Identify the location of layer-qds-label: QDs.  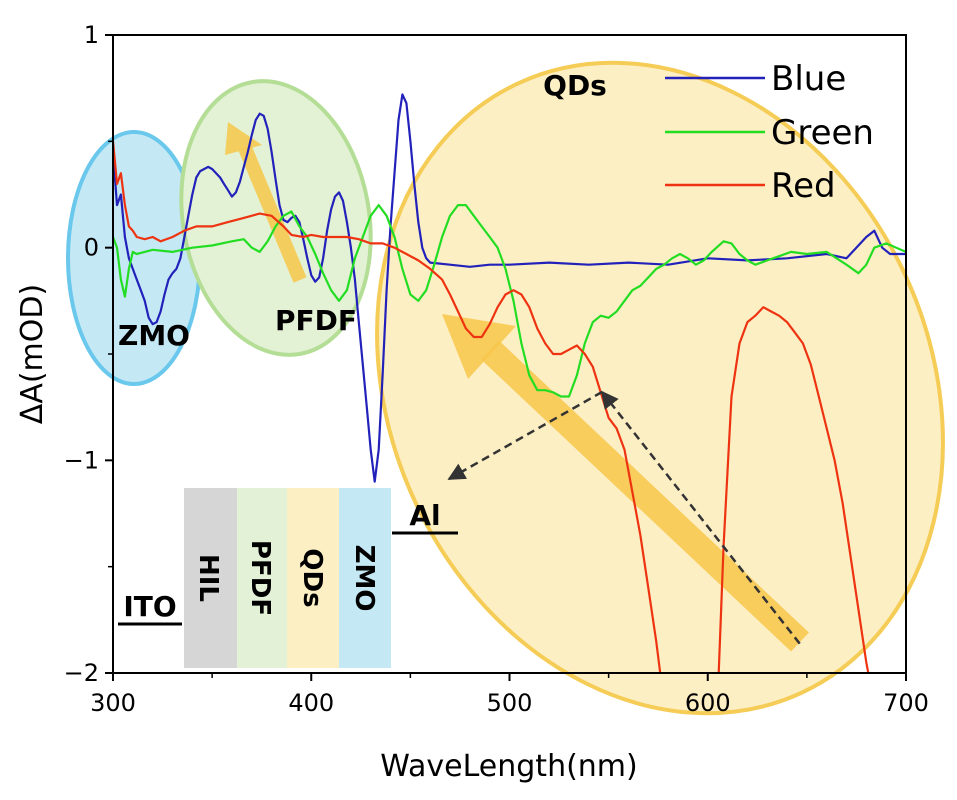
(312, 577).